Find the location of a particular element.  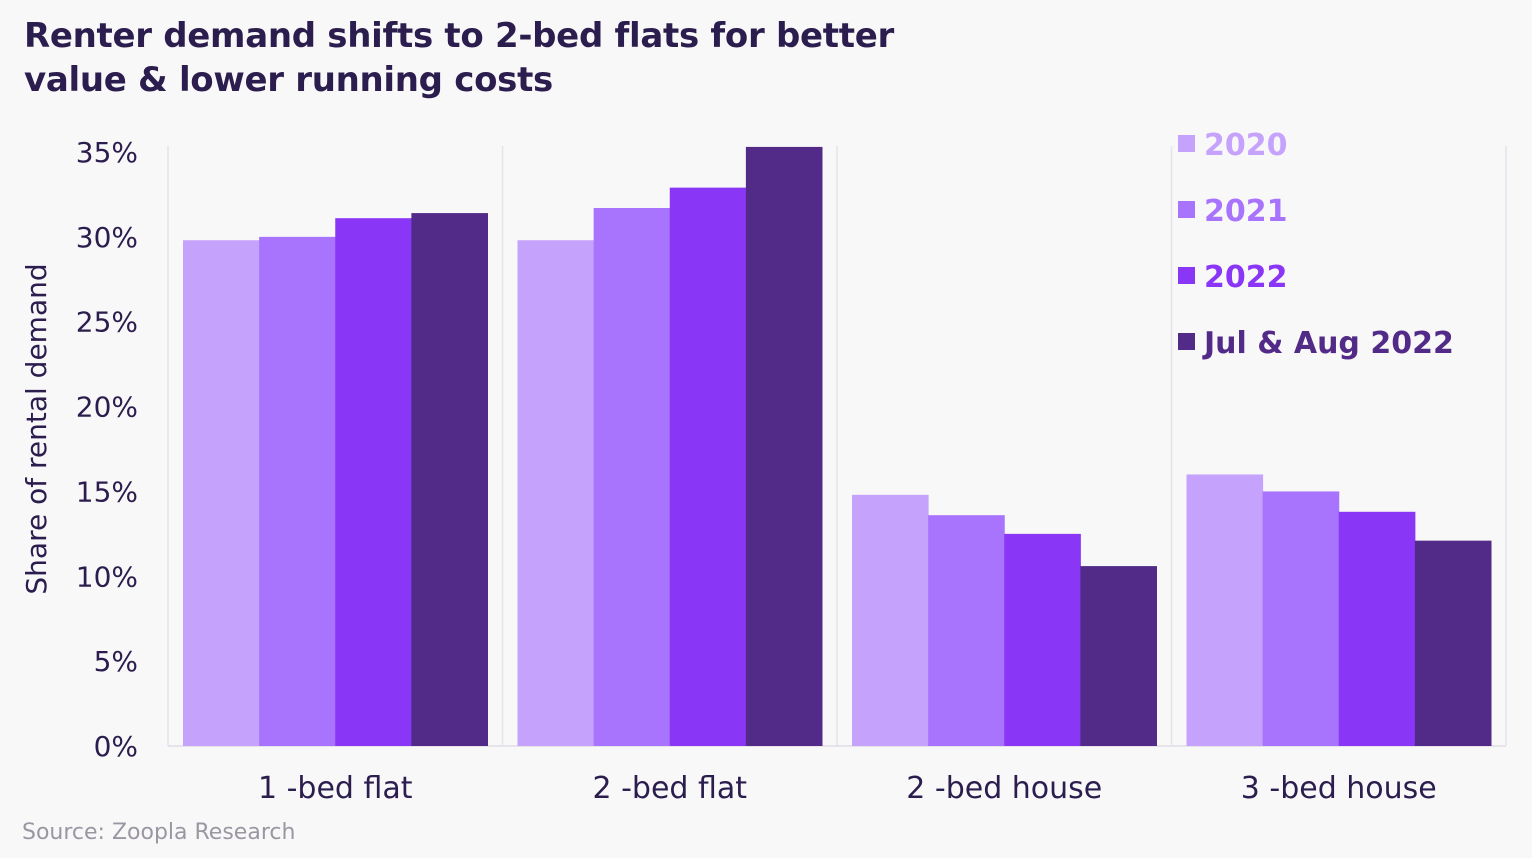

y-tick-label: 10% is located at coordinates (107, 576).